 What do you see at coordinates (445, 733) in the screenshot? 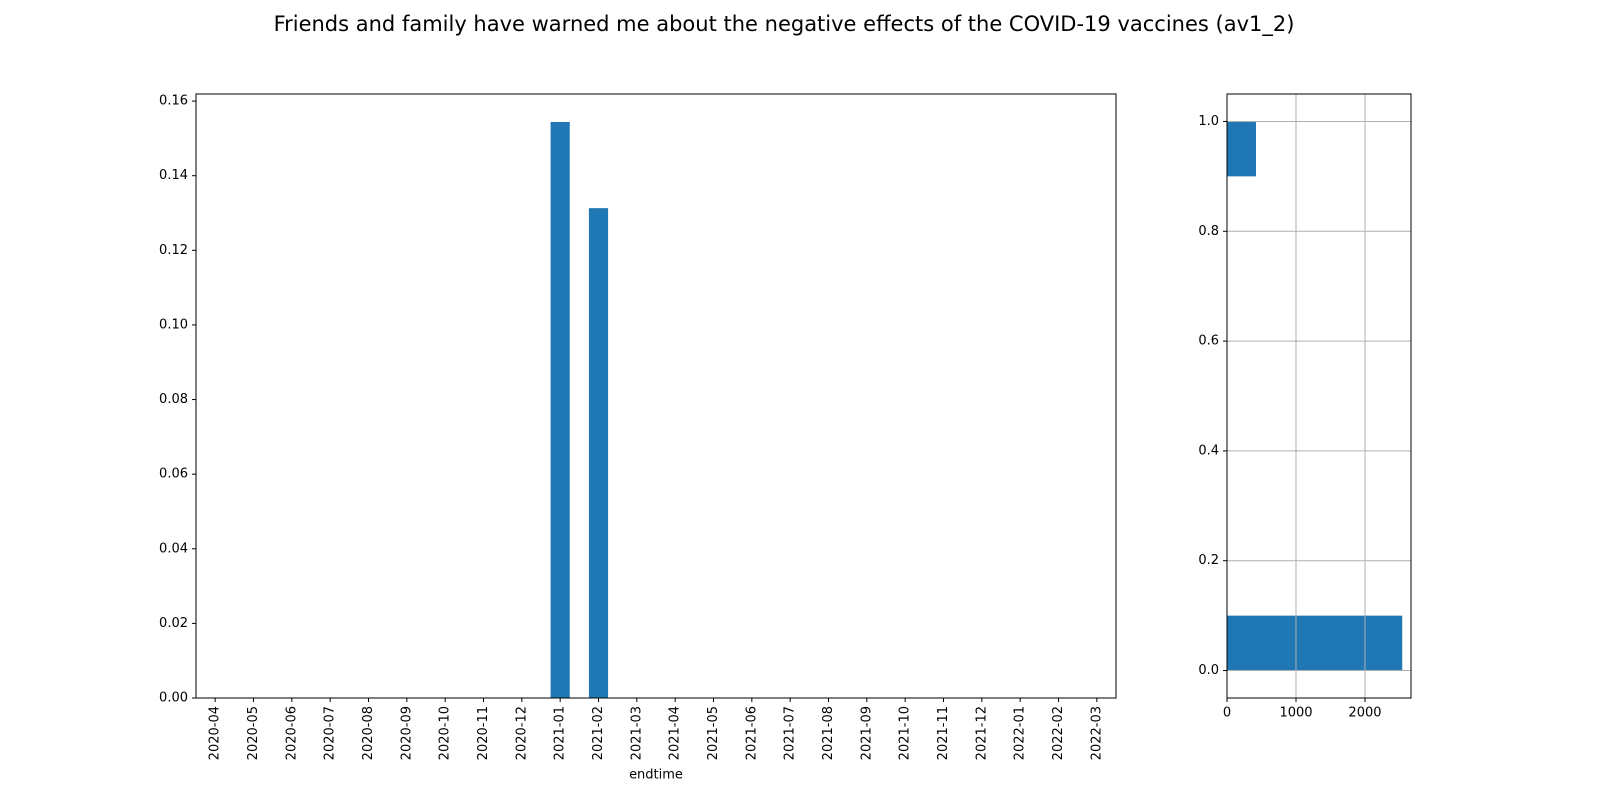
I see `x-tick-label: 2020-10` at bounding box center [445, 733].